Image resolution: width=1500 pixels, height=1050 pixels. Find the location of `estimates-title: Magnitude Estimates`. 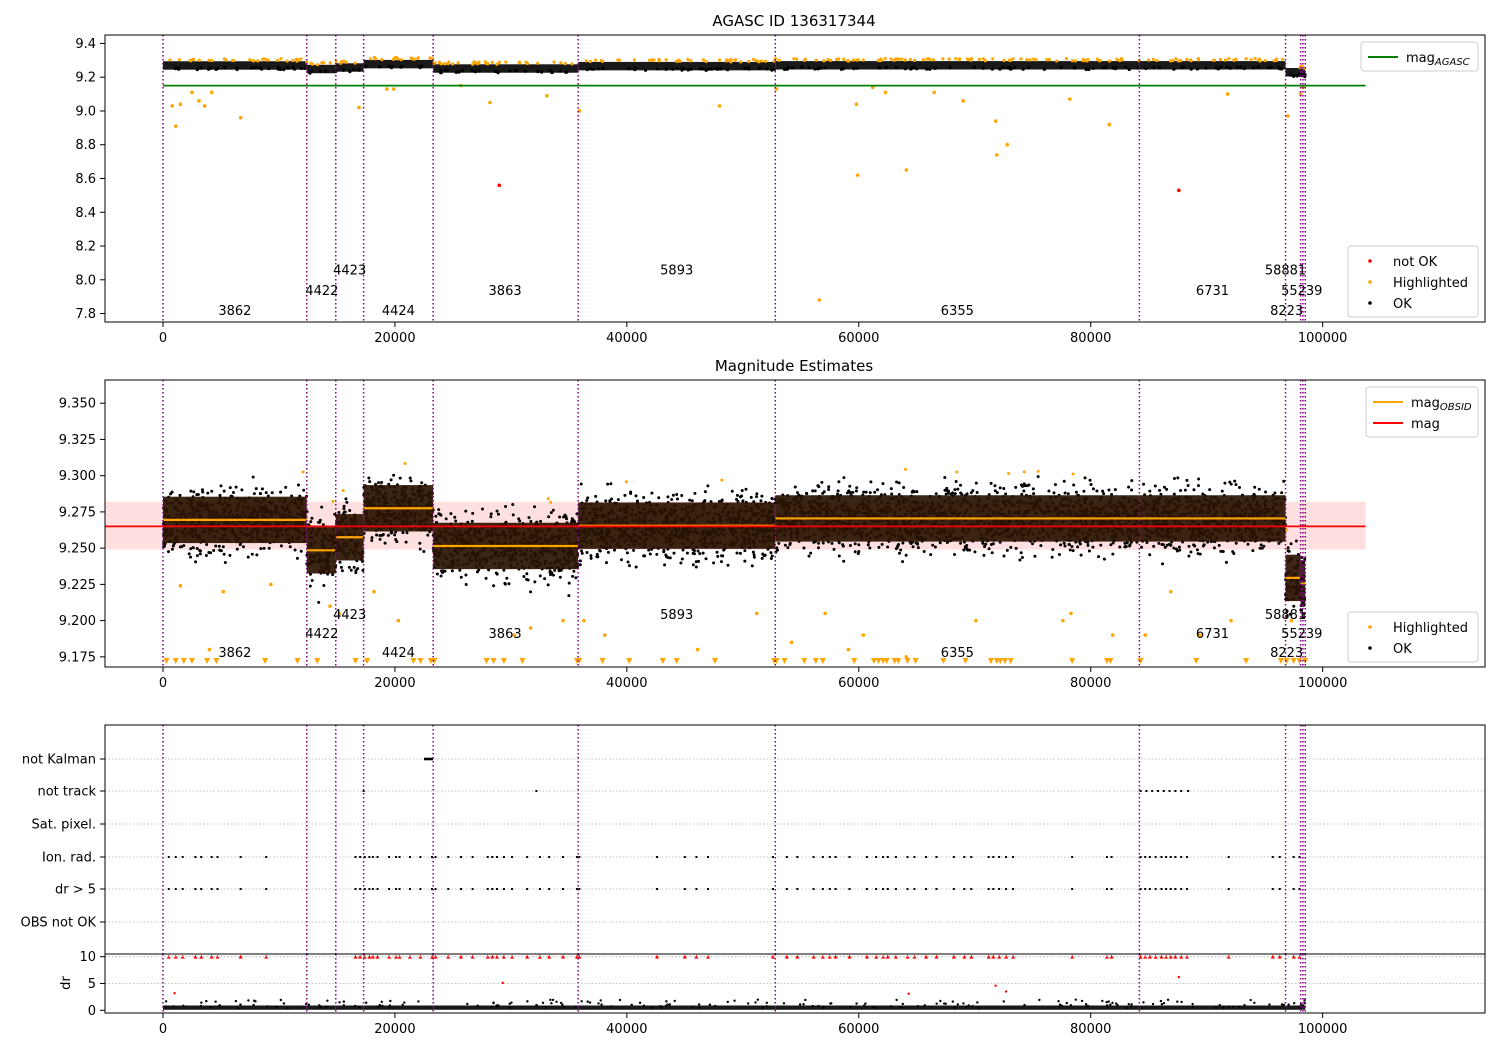

estimates-title: Magnitude Estimates is located at coordinates (794, 366).